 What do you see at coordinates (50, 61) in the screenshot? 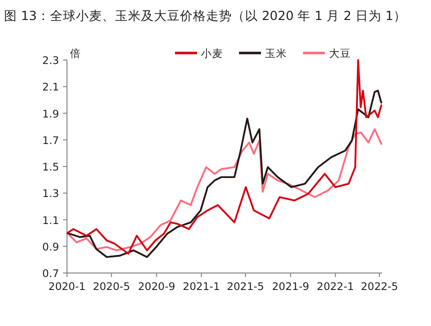
I see `y-tick-label: 2.3` at bounding box center [50, 61].